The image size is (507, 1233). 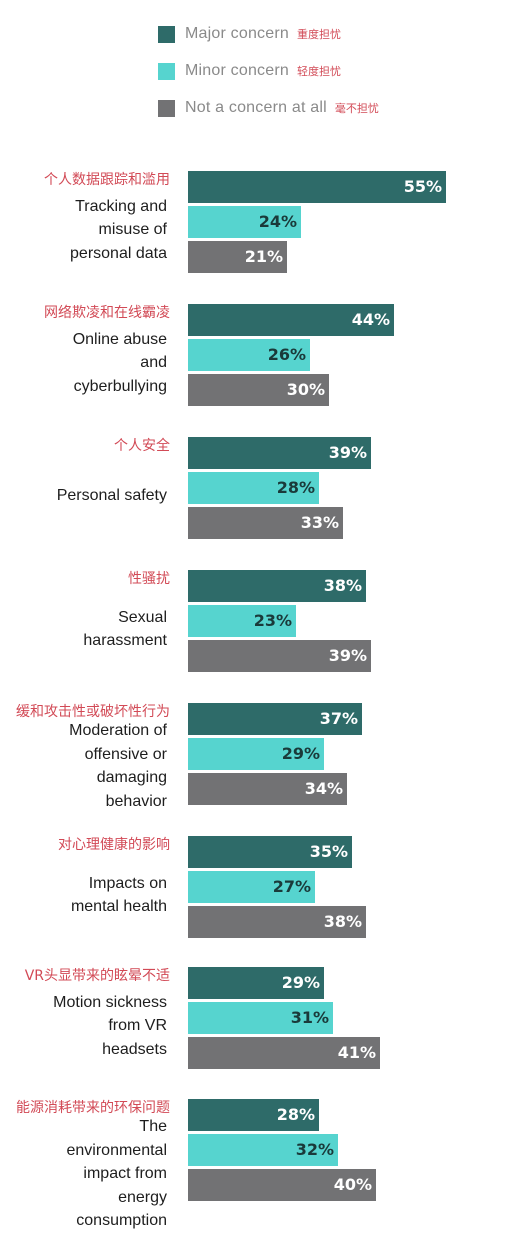 What do you see at coordinates (125, 629) in the screenshot?
I see `category-label: Sexual harassment` at bounding box center [125, 629].